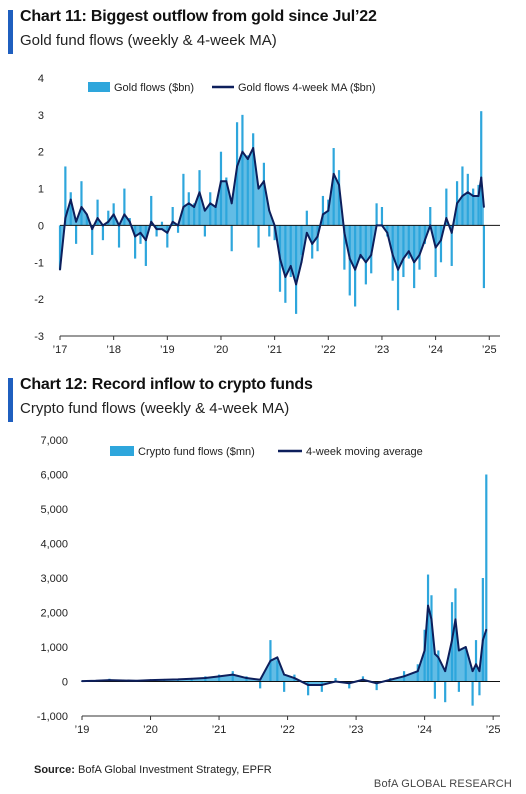  What do you see at coordinates (41, 153) in the screenshot?
I see `y-tick-label: 2` at bounding box center [41, 153].